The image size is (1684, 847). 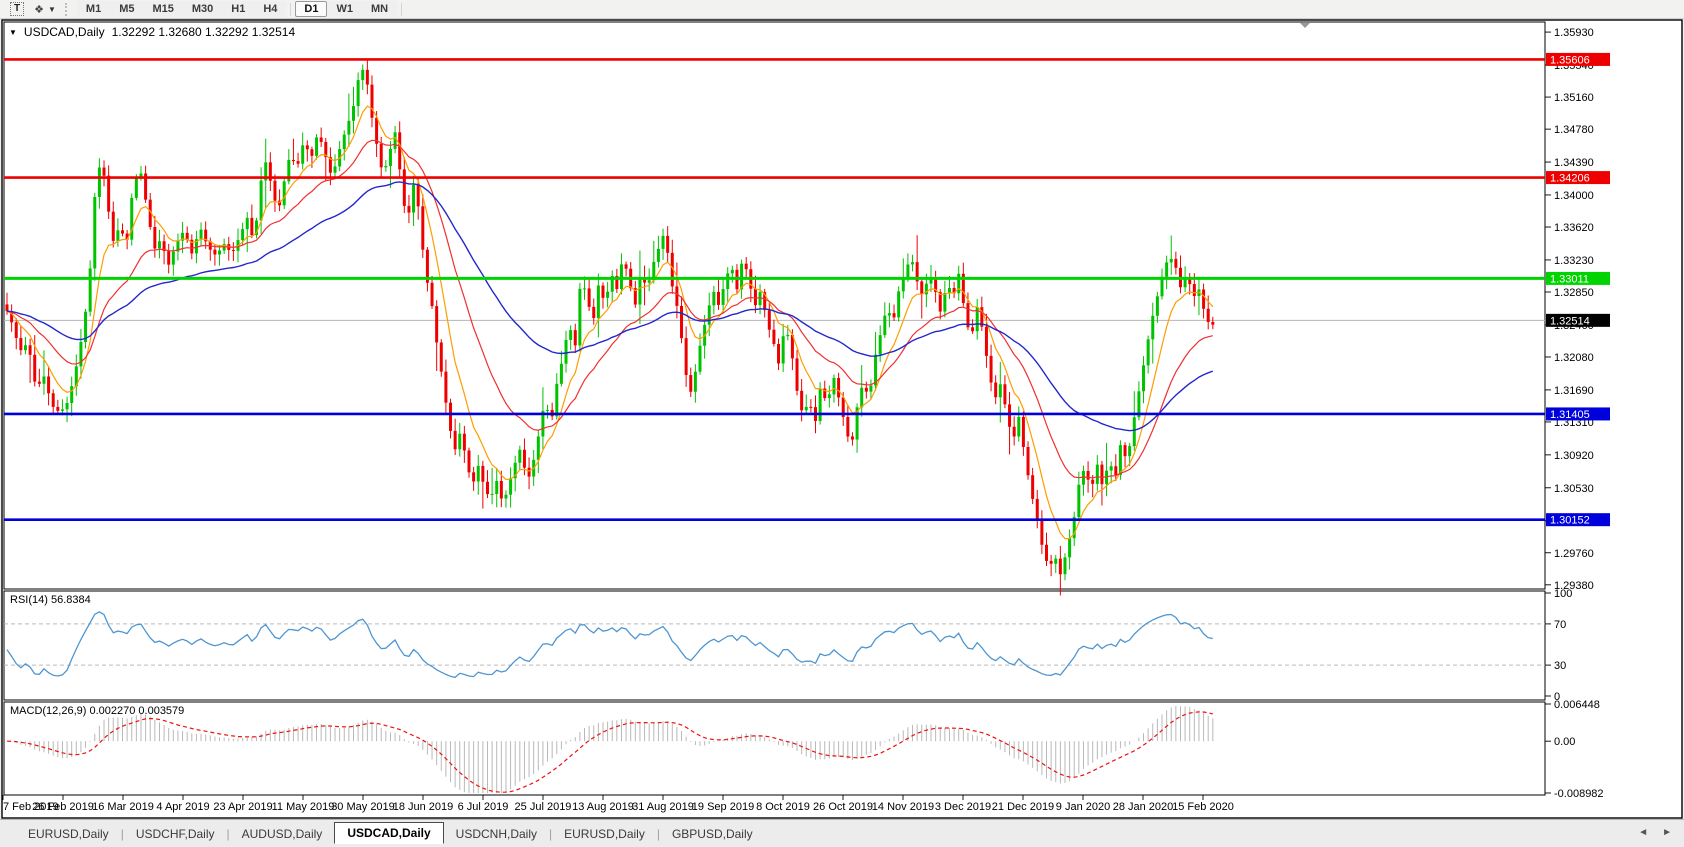 What do you see at coordinates (303, 807) in the screenshot?
I see `date-tick-label: 11 May 2019` at bounding box center [303, 807].